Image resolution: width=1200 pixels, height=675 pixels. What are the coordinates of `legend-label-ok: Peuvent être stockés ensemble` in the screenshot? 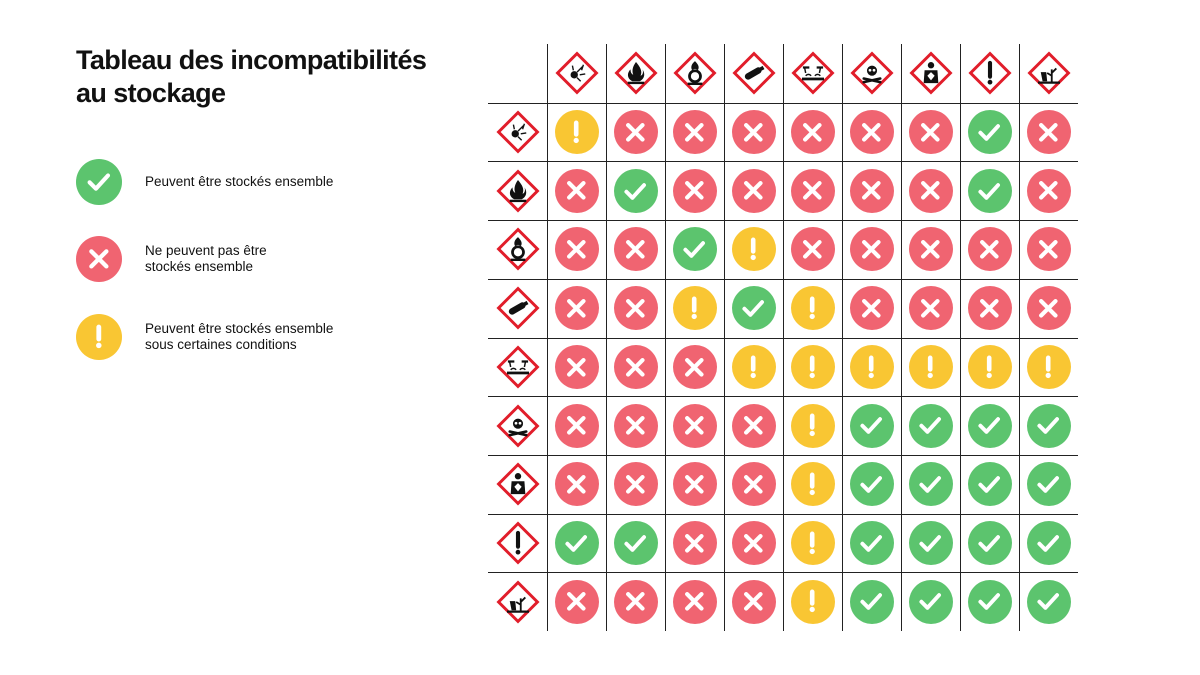 It's located at (265, 182).